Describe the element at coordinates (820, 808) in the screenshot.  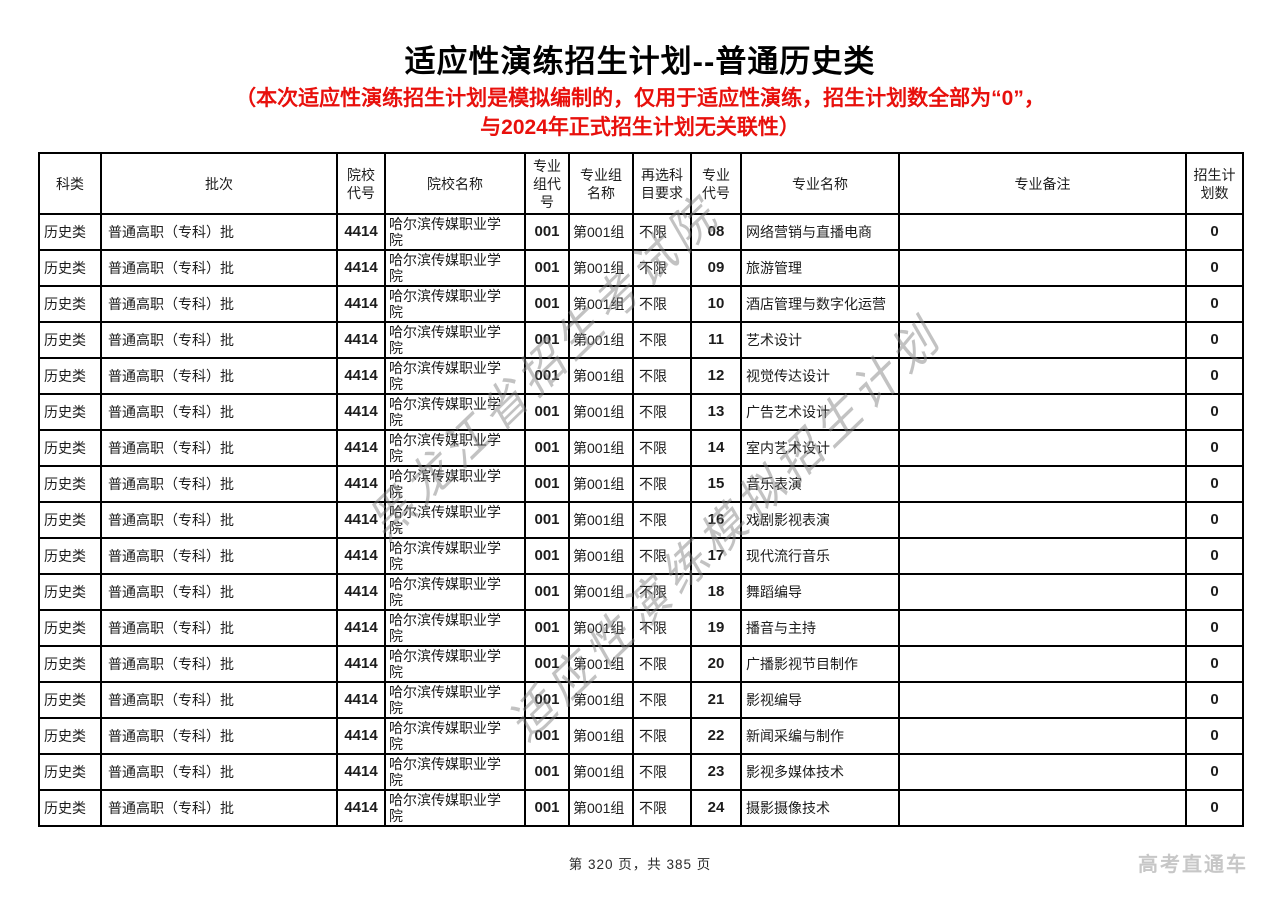
I see `cell-major-name: 摄影摄像技术` at that location.